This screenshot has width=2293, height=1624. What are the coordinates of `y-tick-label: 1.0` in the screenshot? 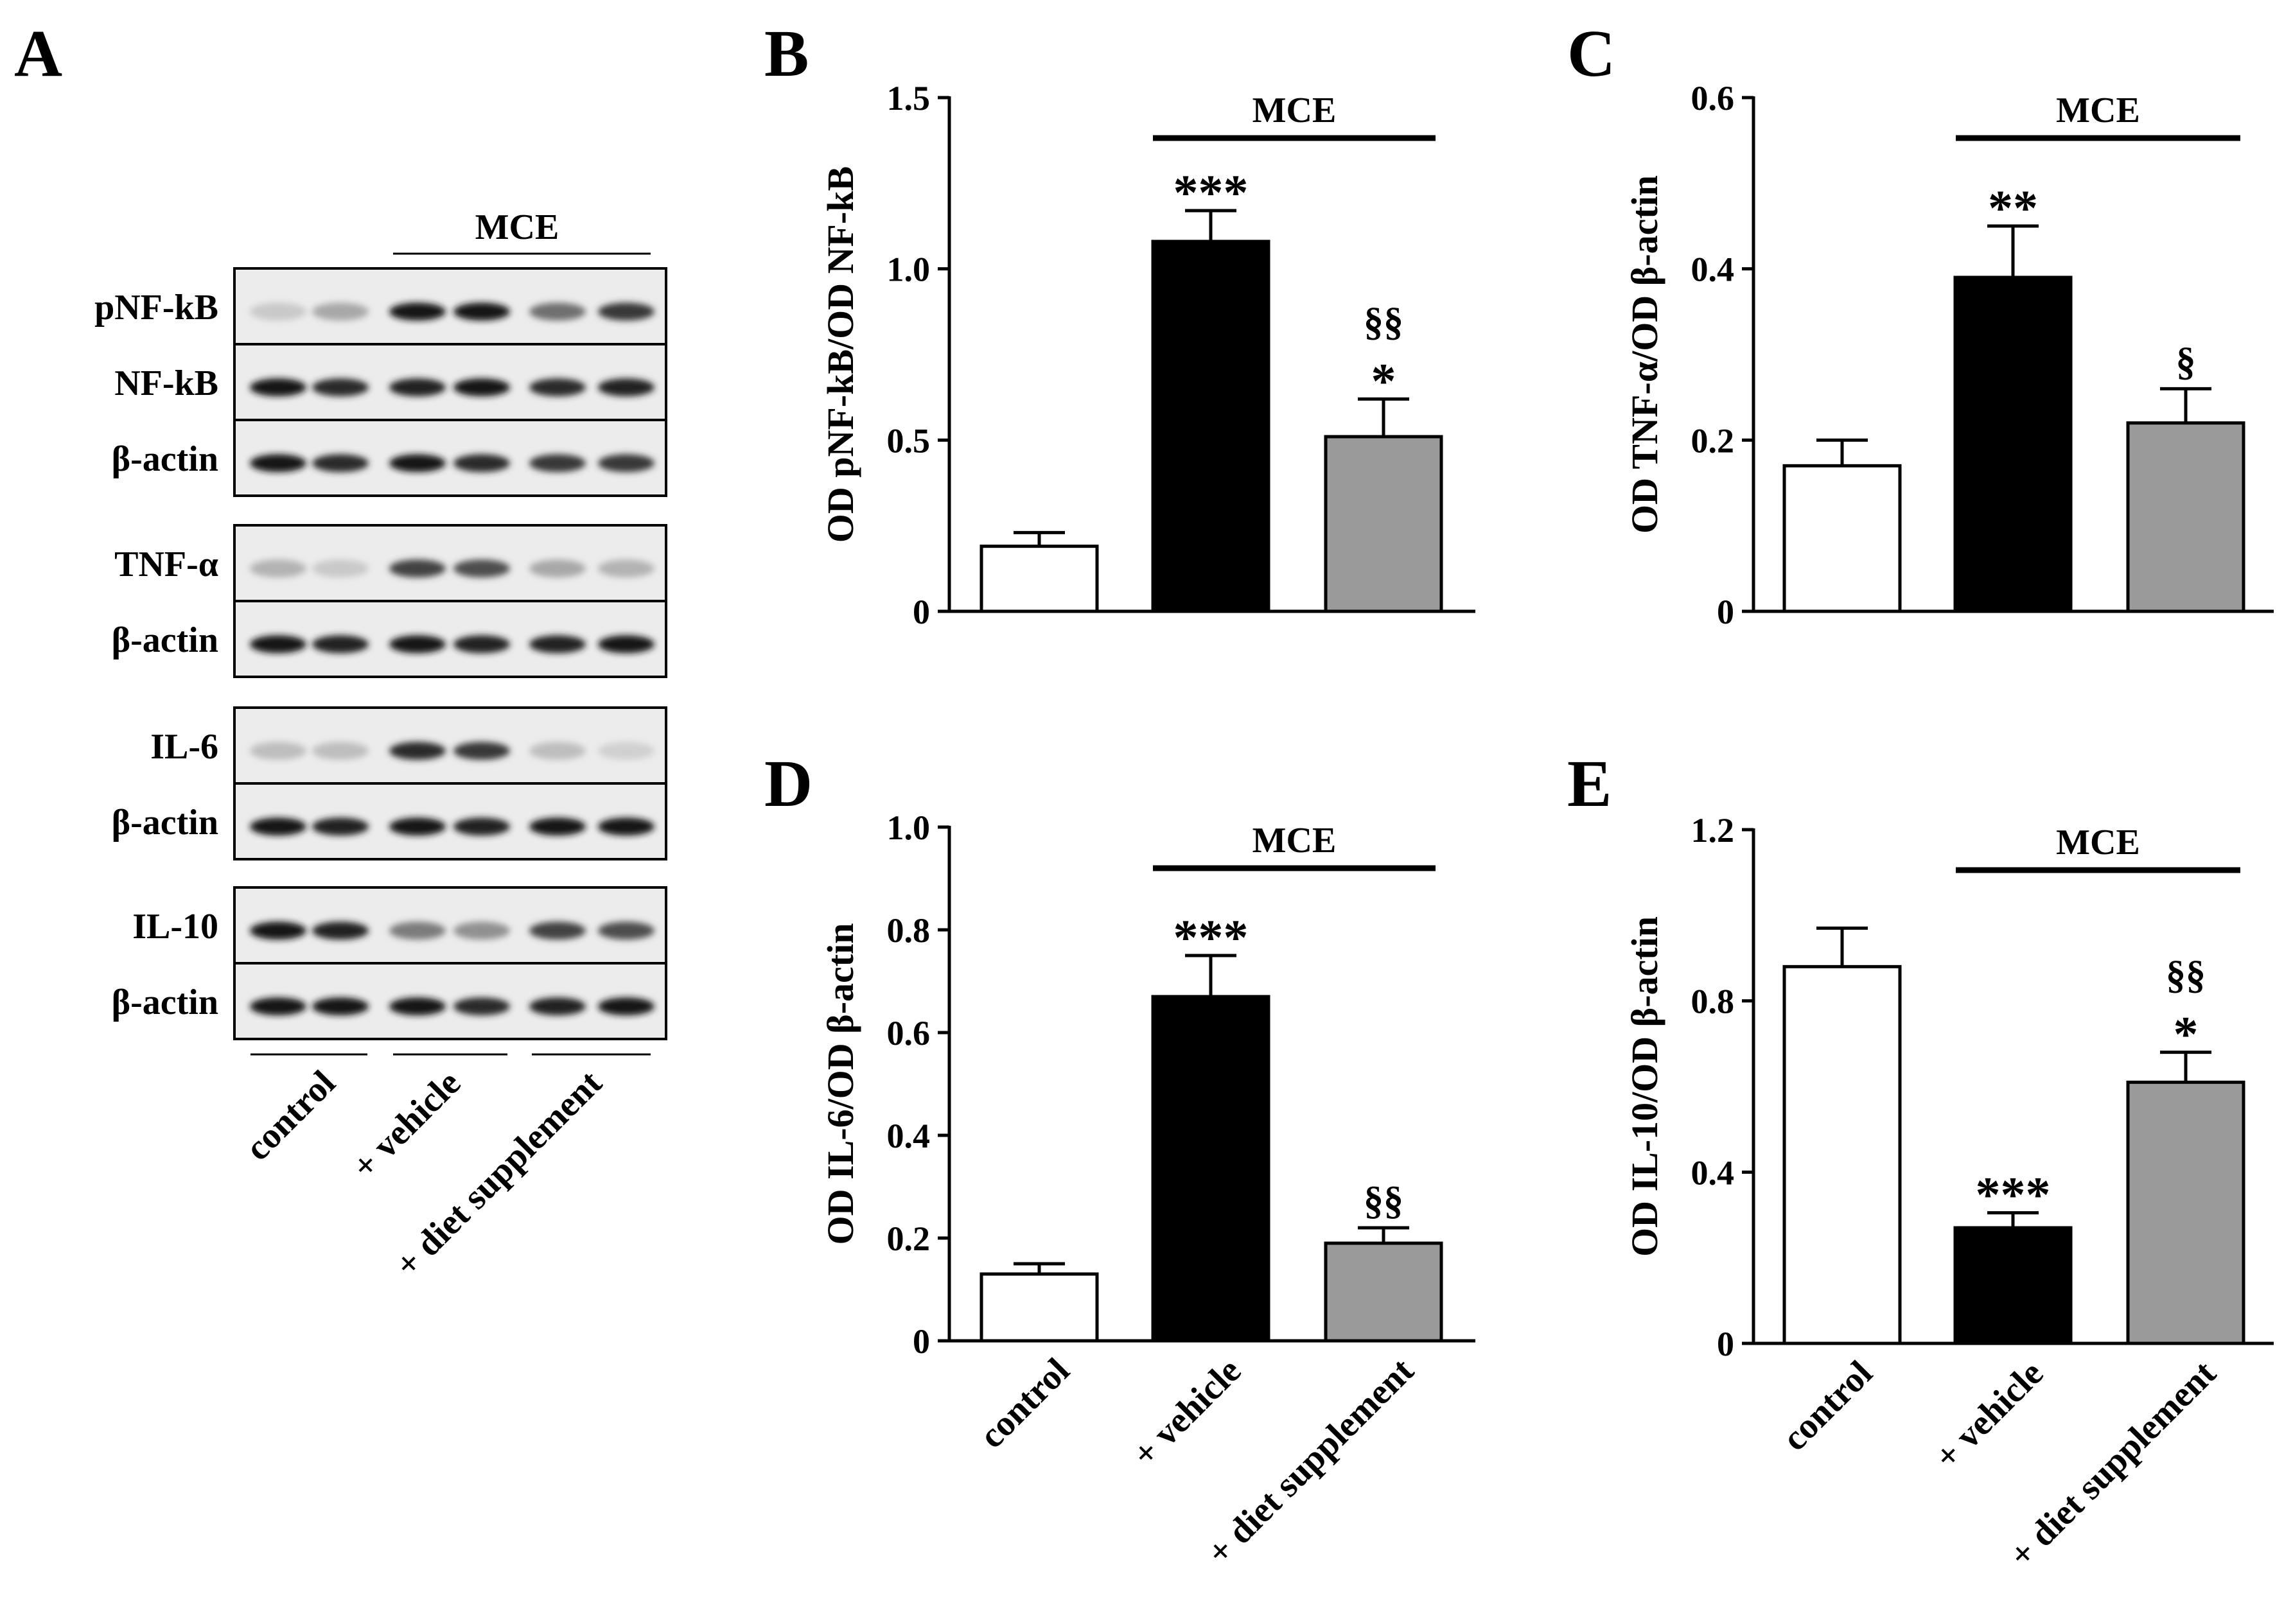 It's located at (909, 269).